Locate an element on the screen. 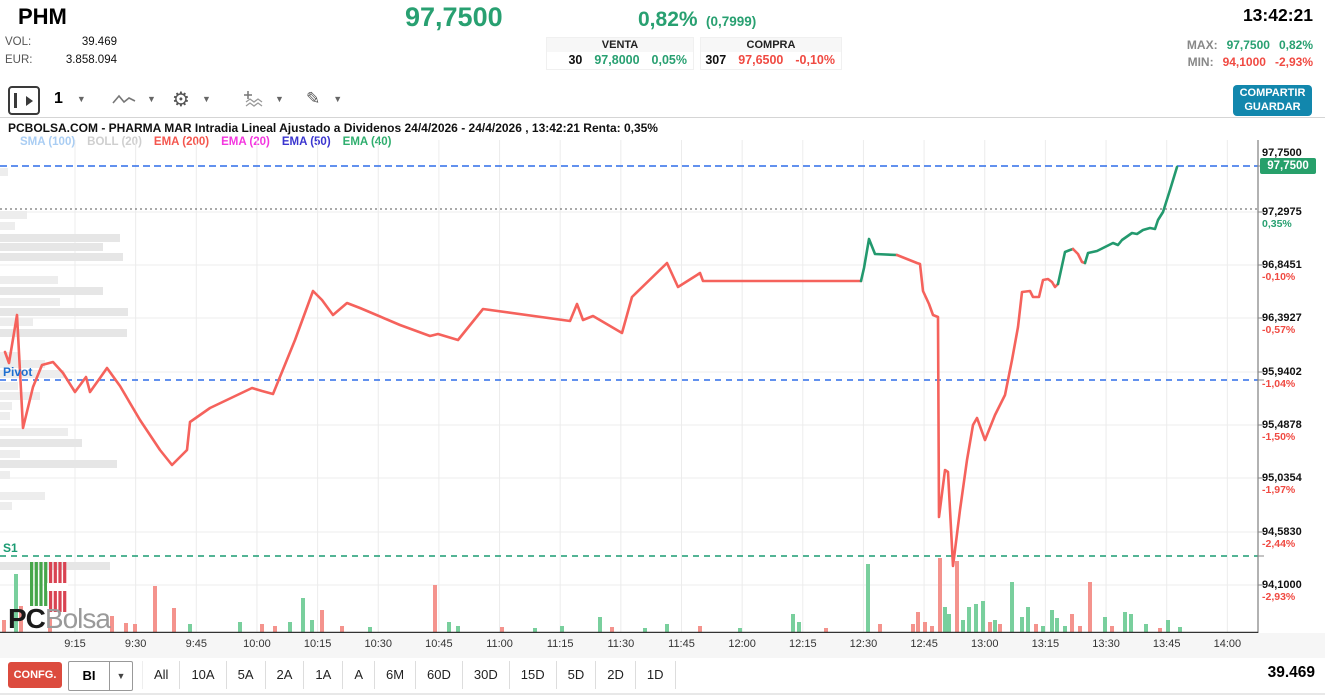  session-clock: 13:42:21 is located at coordinates (1277, 15).